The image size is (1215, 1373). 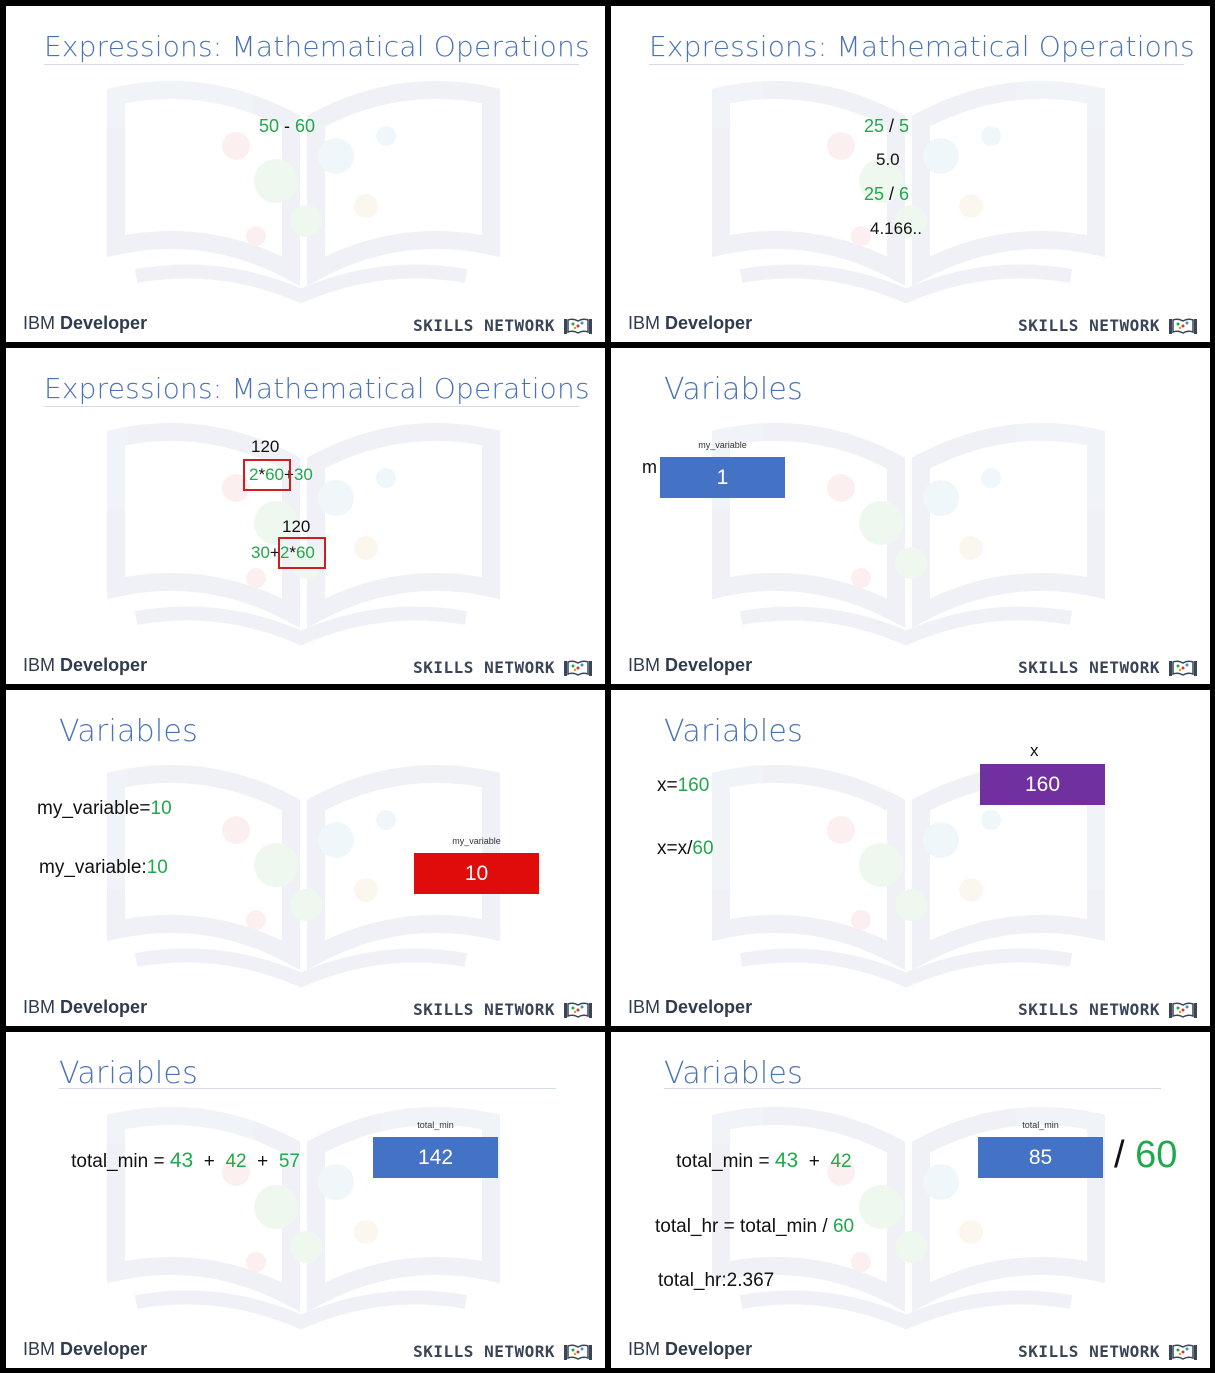 I want to click on operand: 43, so click(x=181, y=1160).